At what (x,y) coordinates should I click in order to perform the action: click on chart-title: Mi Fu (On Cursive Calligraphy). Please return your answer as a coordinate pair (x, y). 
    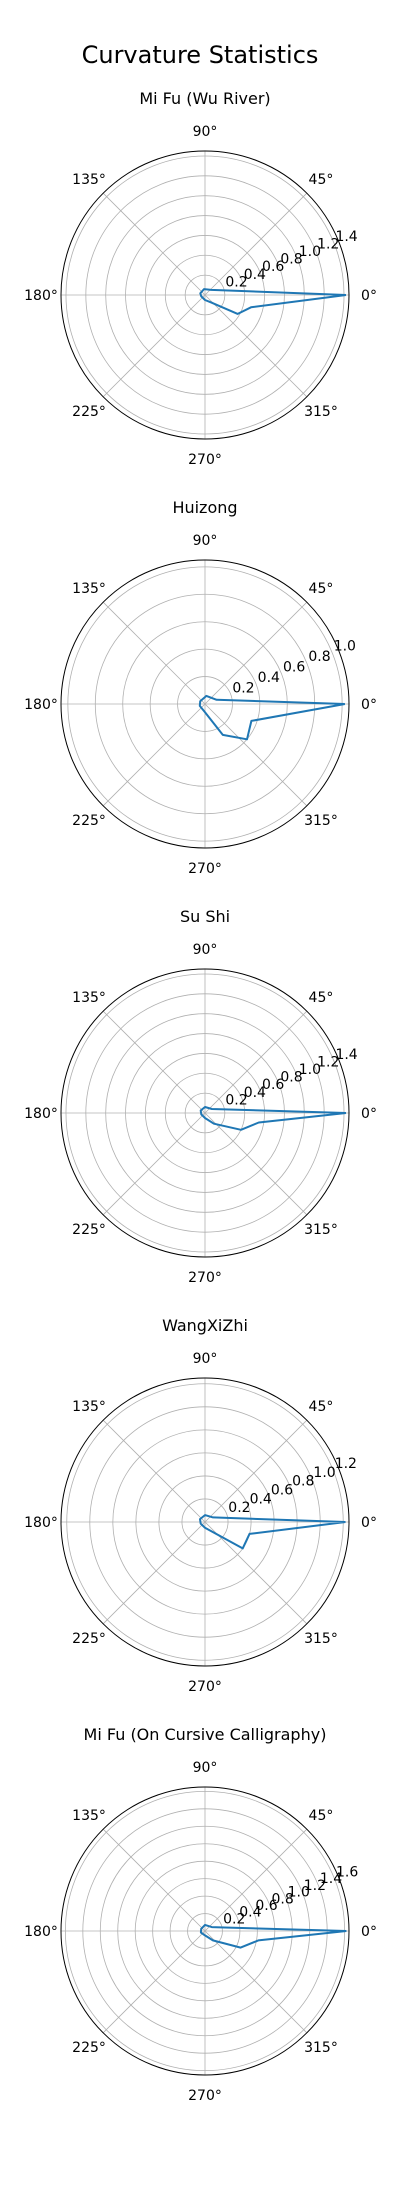
    Looking at the image, I should click on (205, 1734).